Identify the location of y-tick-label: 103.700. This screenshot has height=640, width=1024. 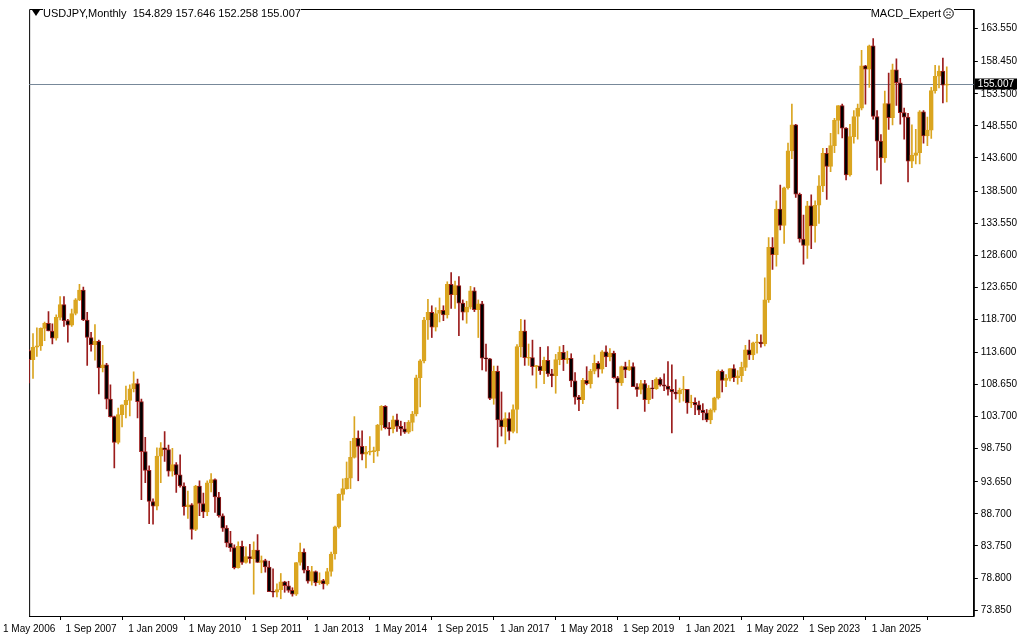
(999, 416).